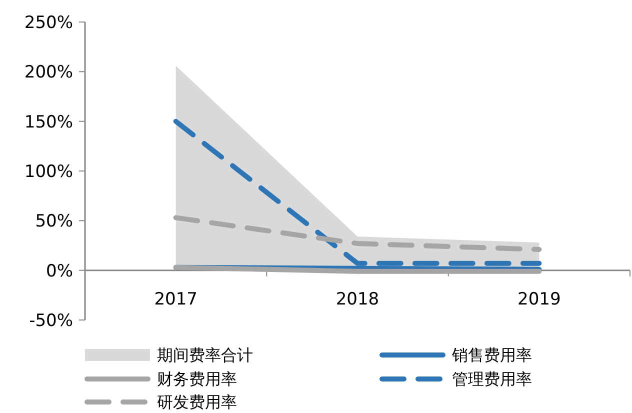  What do you see at coordinates (48, 72) in the screenshot?
I see `y-tick-label: 200%` at bounding box center [48, 72].